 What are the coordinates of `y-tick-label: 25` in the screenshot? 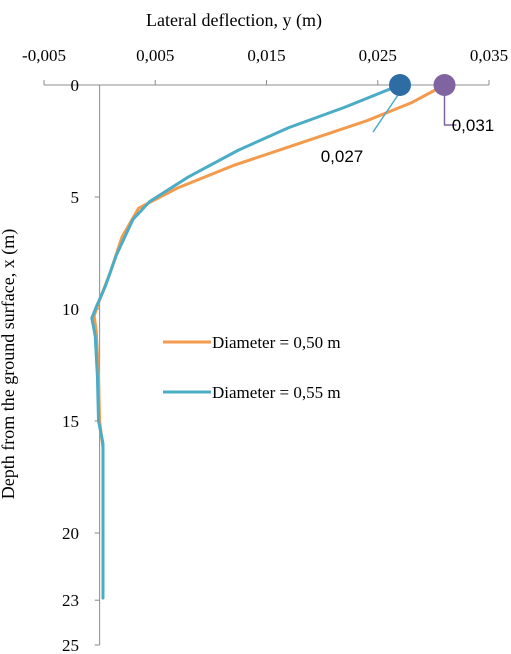 It's located at (70, 645).